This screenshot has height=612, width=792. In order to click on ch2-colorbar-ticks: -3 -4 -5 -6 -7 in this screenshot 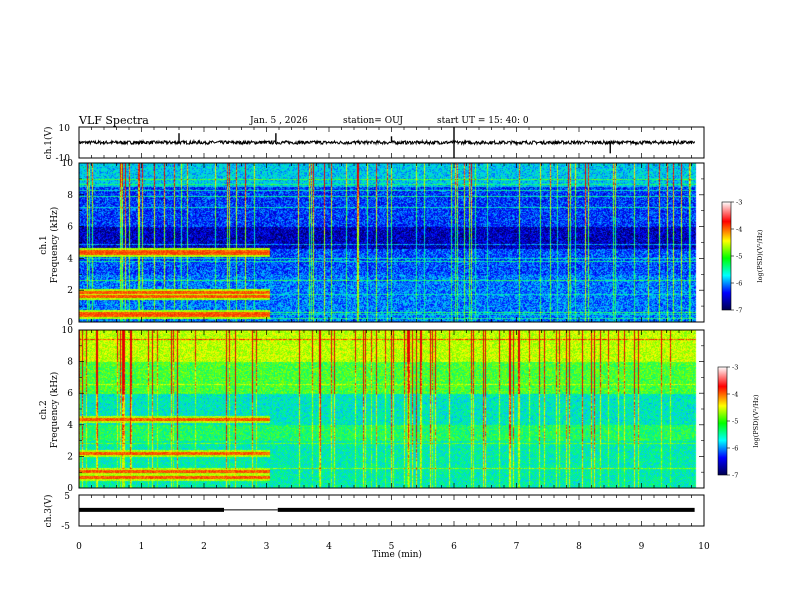, I will do `click(732, 422)`.